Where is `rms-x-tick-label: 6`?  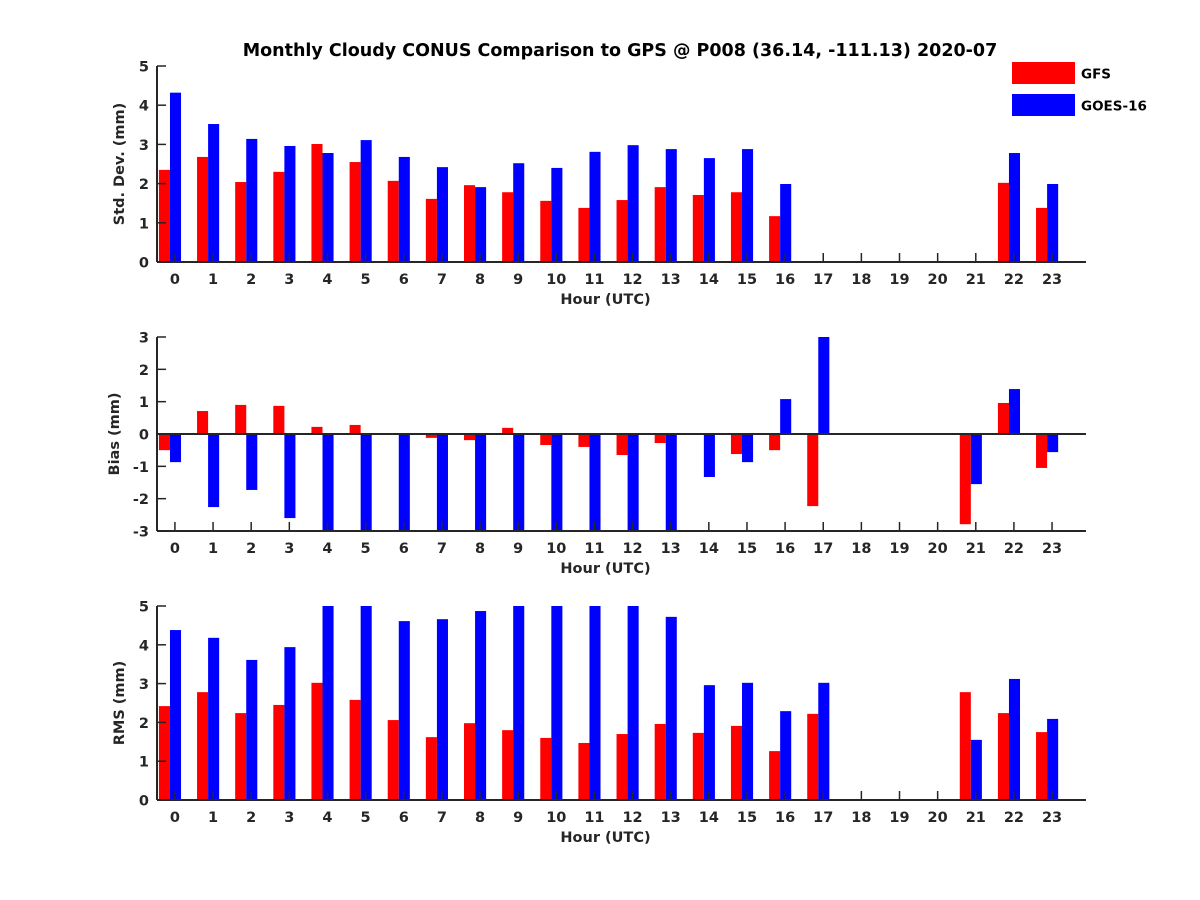
rms-x-tick-label: 6 is located at coordinates (404, 818).